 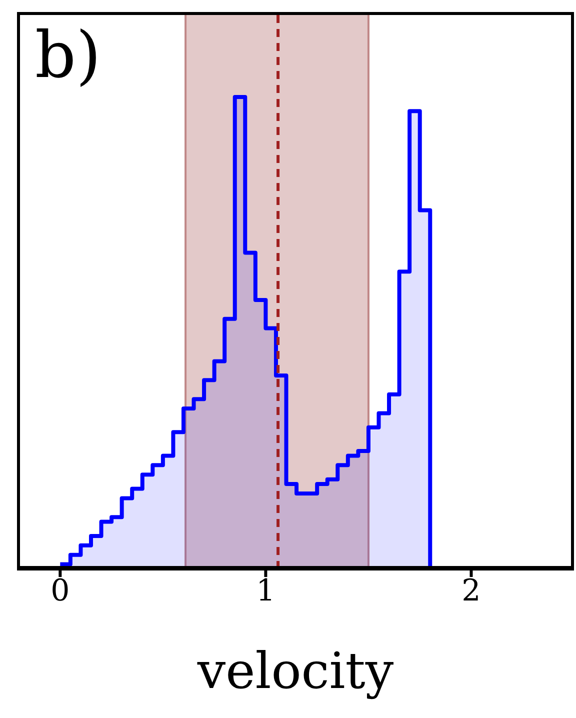 What do you see at coordinates (60, 590) in the screenshot?
I see `x-tick-label: 0` at bounding box center [60, 590].